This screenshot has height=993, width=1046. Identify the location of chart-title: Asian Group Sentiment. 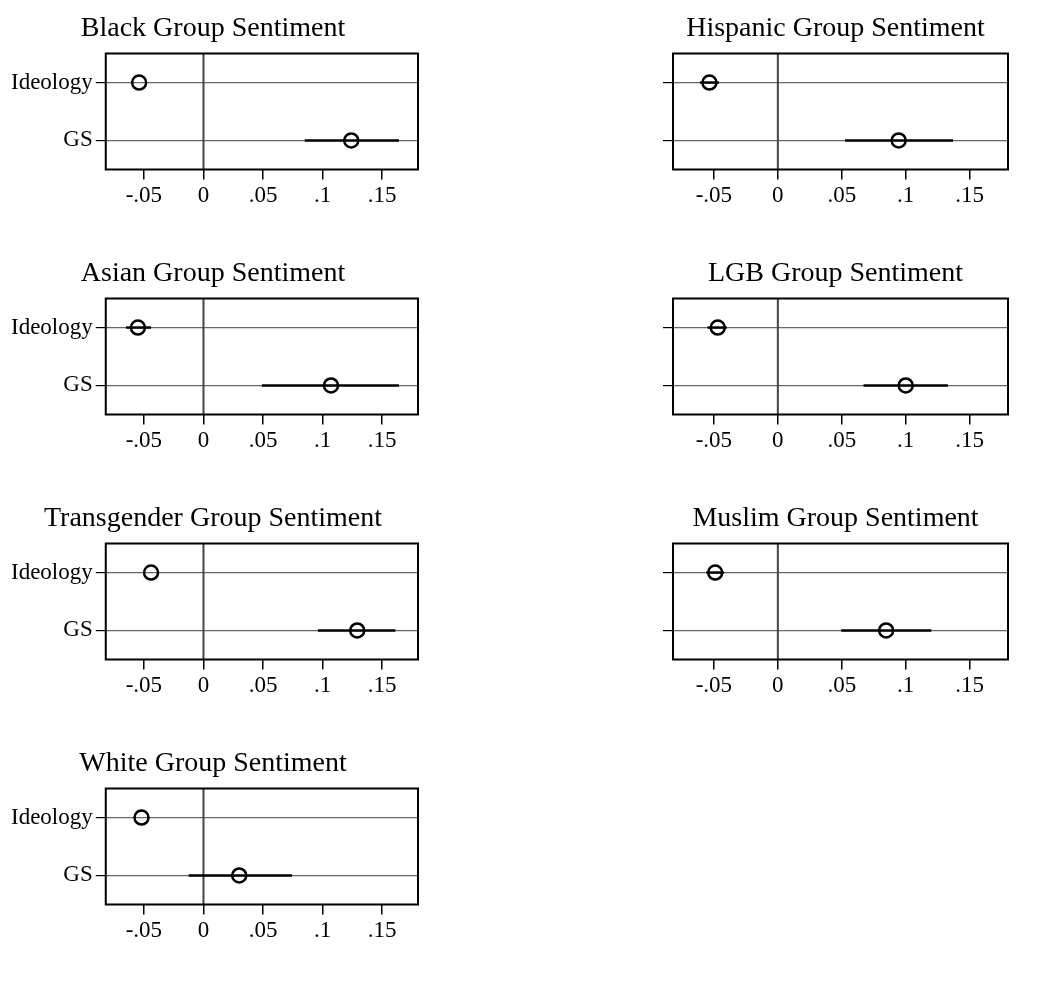
(213, 272).